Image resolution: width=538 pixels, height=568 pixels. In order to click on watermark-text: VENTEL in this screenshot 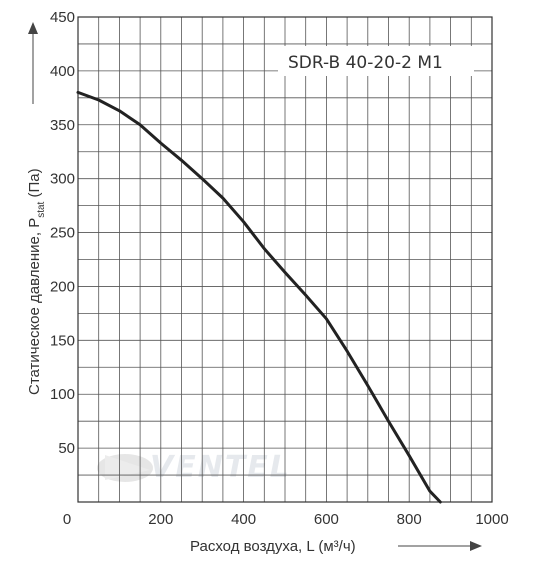, I will do `click(220, 467)`.